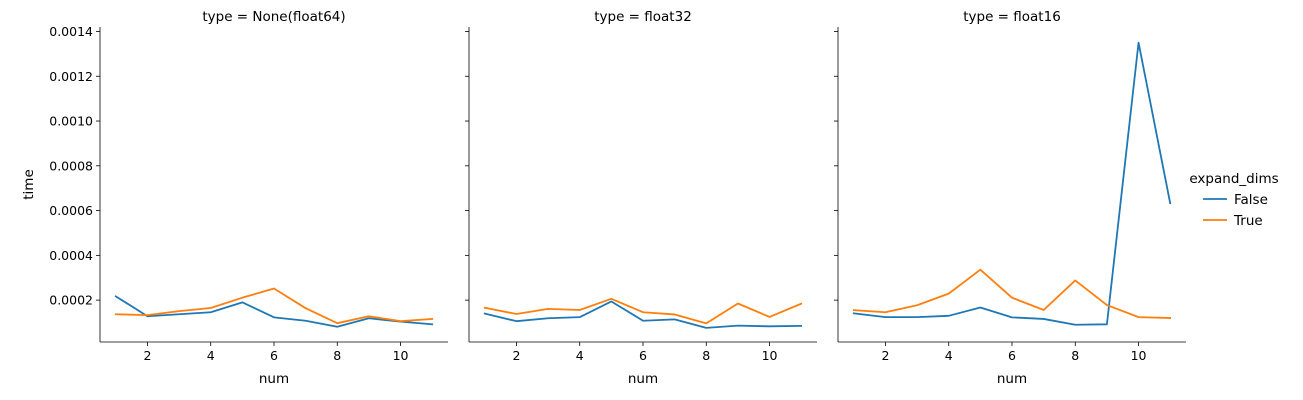 The height and width of the screenshot is (400, 1303). What do you see at coordinates (71, 31) in the screenshot?
I see `y-tick-label: 0.0014` at bounding box center [71, 31].